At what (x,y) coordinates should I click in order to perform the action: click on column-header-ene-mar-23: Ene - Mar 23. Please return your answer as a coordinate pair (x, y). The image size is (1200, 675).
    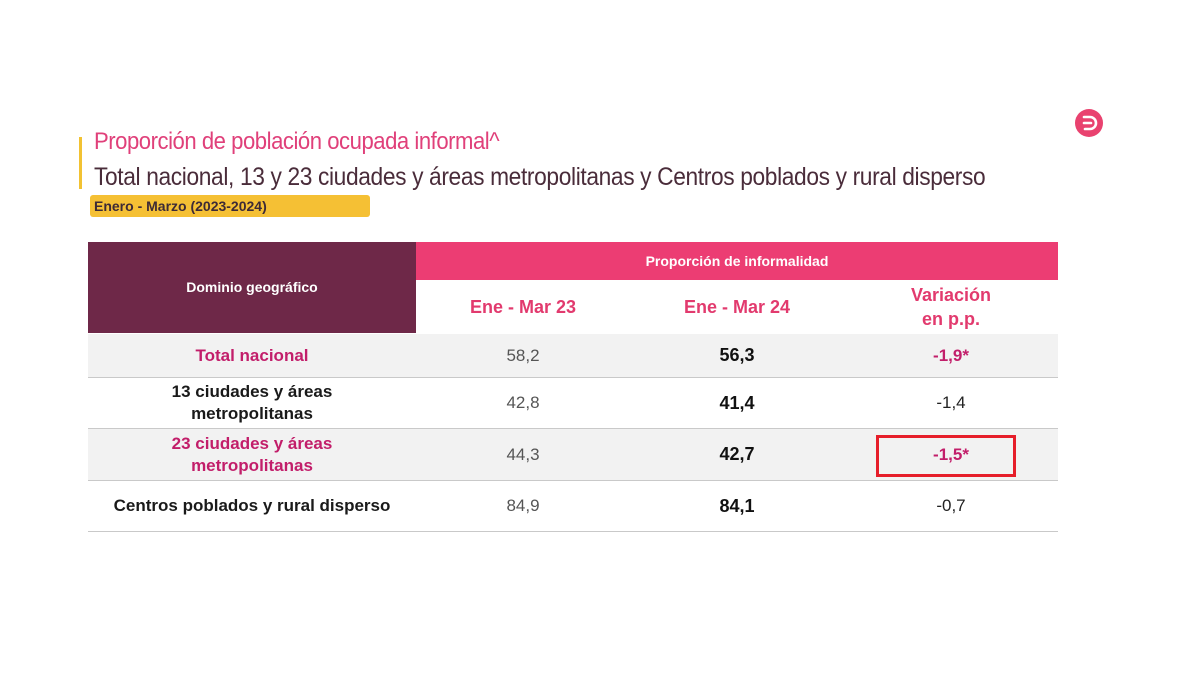
    Looking at the image, I should click on (523, 307).